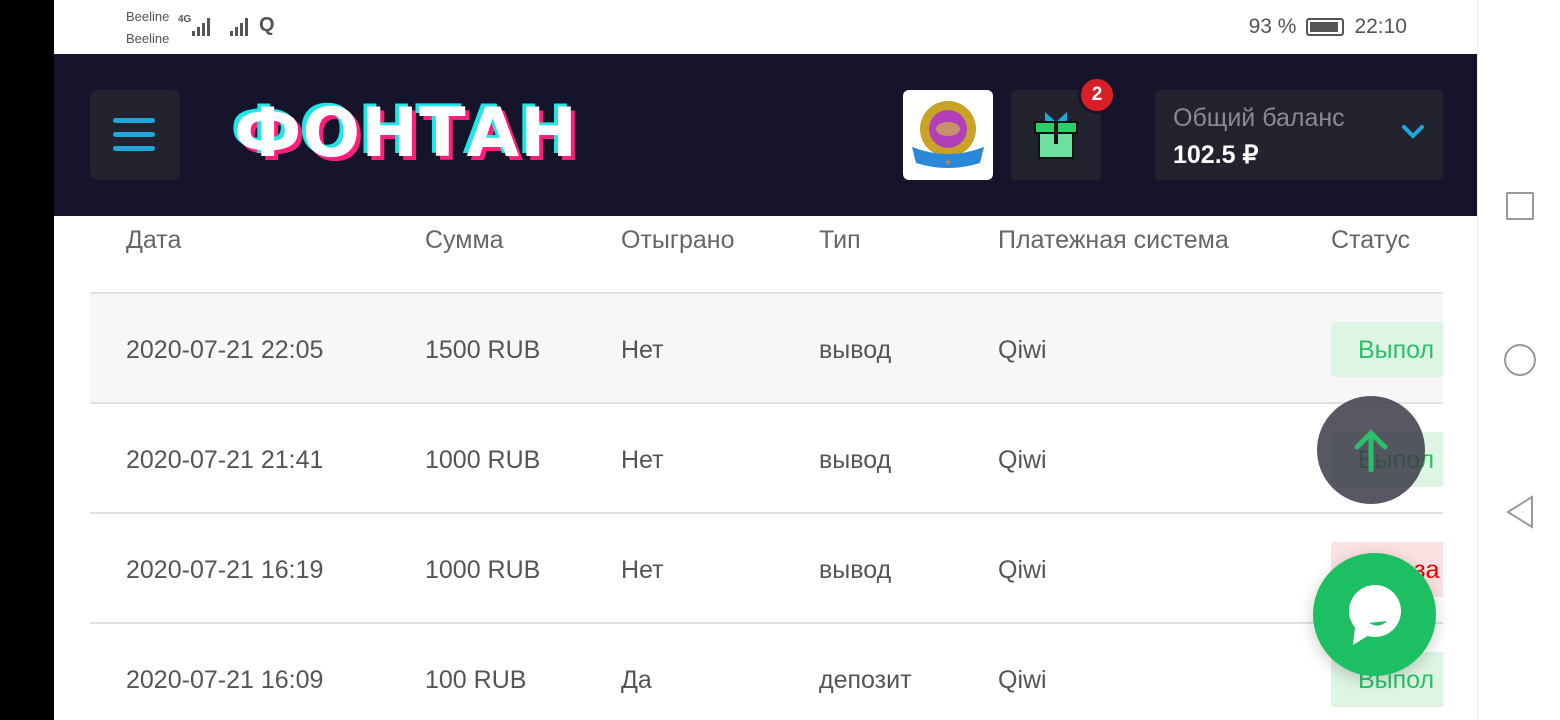 The image size is (1560, 720). I want to click on network-type: 4G, so click(185, 19).